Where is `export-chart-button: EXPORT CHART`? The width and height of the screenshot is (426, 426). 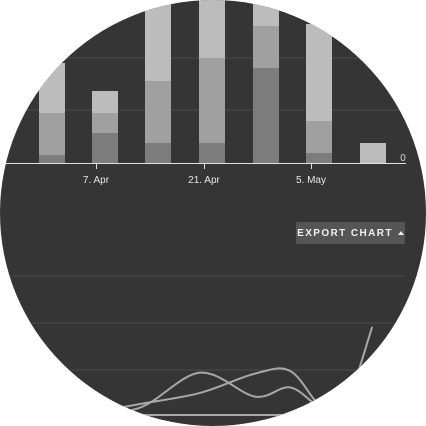 export-chart-button: EXPORT CHART is located at coordinates (350, 233).